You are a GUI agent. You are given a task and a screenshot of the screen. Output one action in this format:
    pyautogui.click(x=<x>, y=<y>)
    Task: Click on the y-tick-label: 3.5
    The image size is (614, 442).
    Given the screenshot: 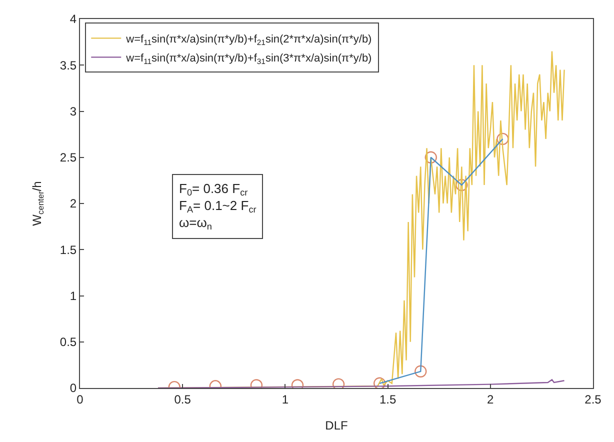 What is the action you would take?
    pyautogui.click(x=68, y=65)
    